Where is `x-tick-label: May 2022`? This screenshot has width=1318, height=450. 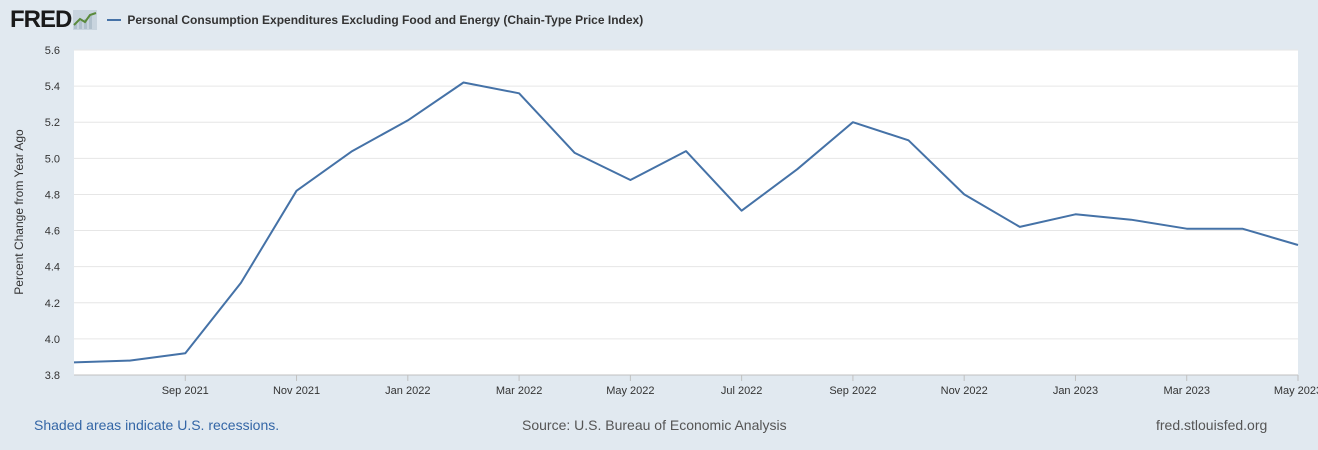 x-tick-label: May 2022 is located at coordinates (630, 391).